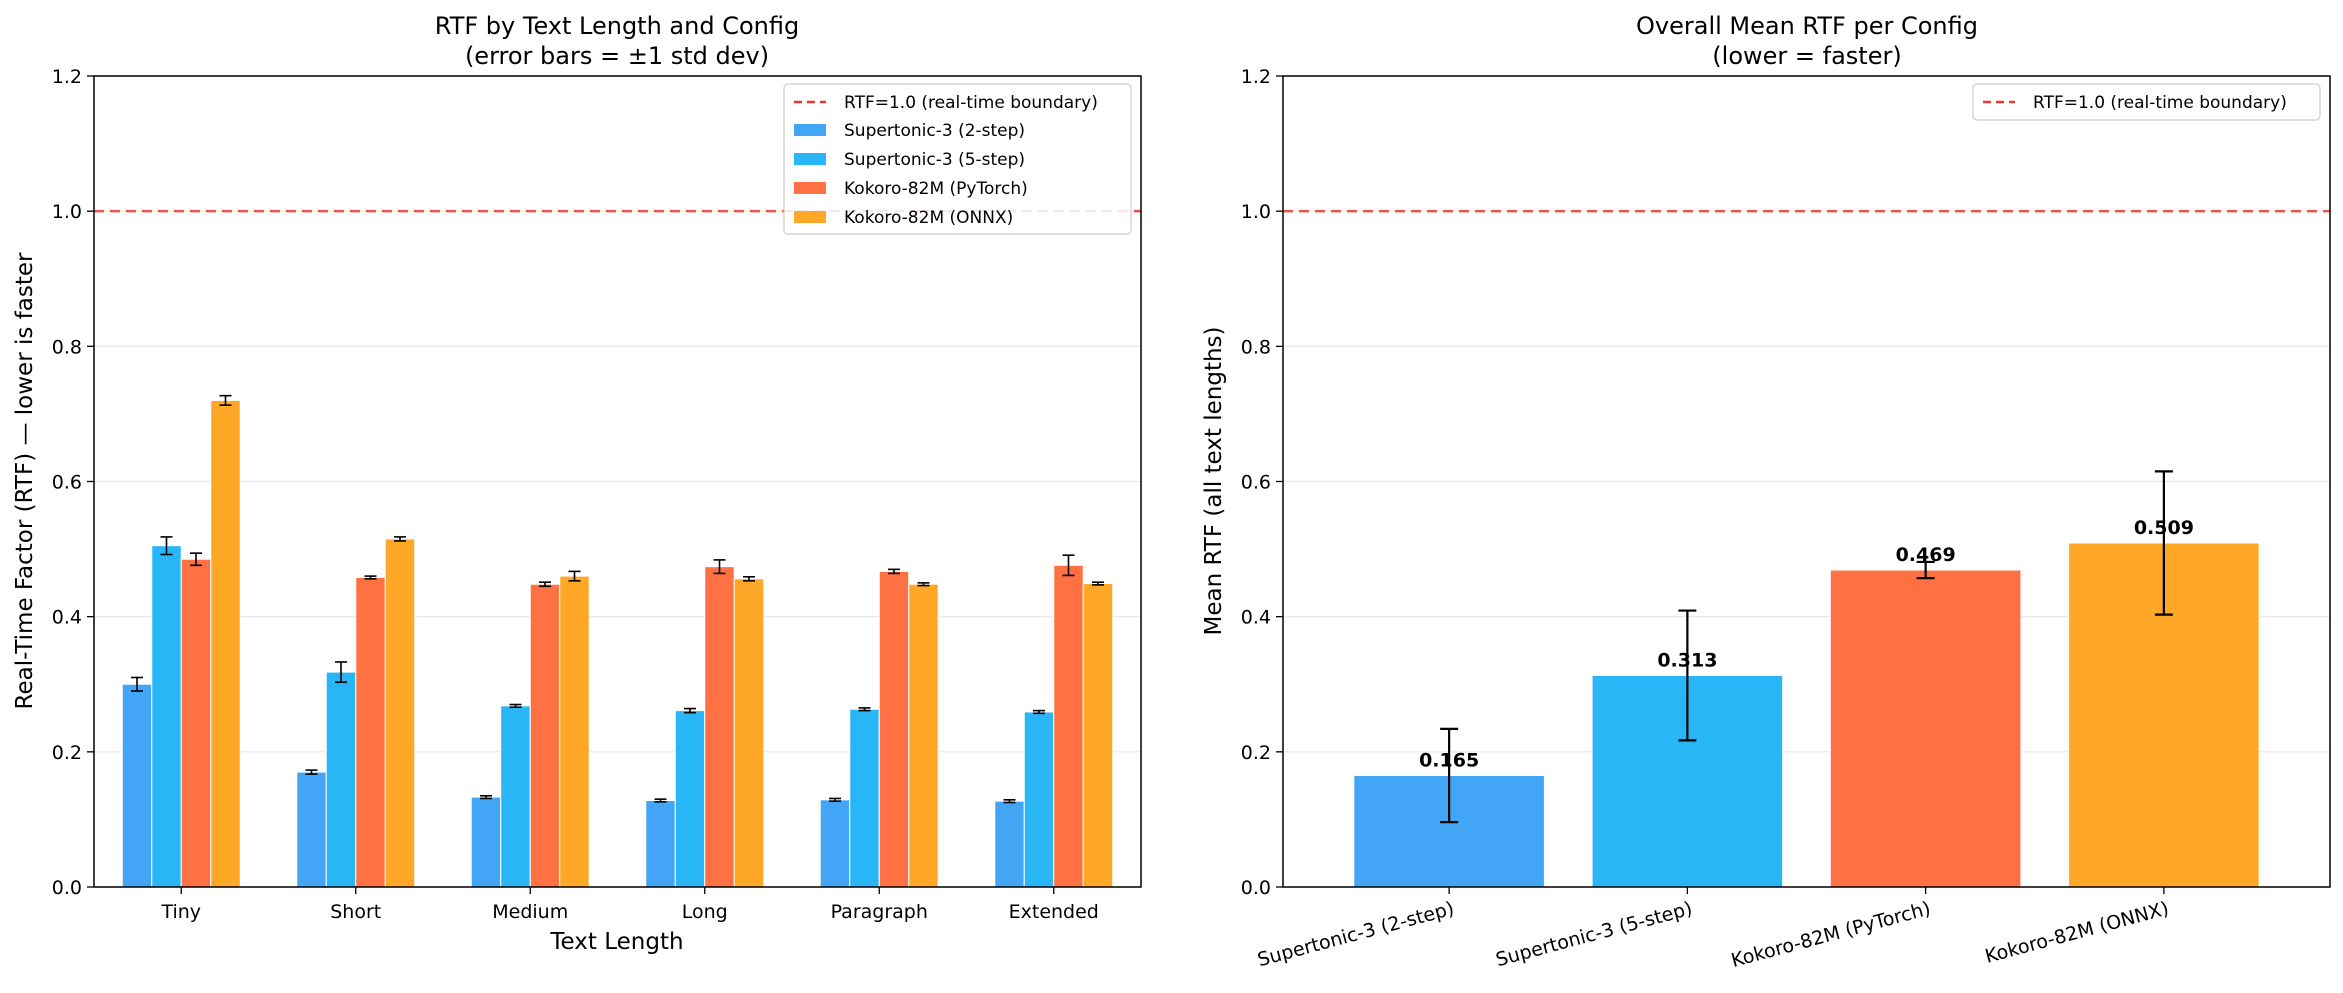 The width and height of the screenshot is (2343, 993). What do you see at coordinates (934, 160) in the screenshot?
I see `legend-label-supertonic-5step: Supertonic-3 (5-step)` at bounding box center [934, 160].